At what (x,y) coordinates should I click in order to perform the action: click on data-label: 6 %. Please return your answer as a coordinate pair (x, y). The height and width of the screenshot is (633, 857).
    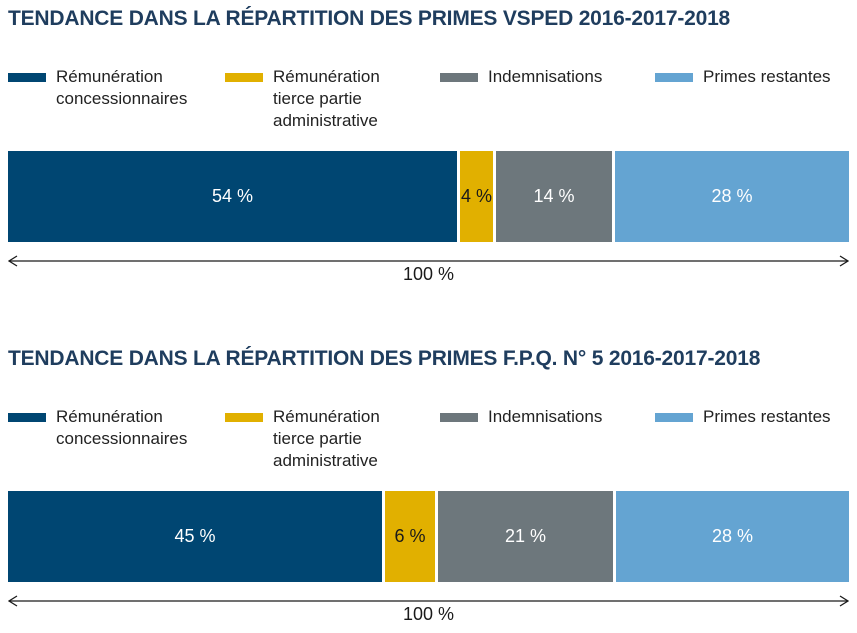
    Looking at the image, I should click on (410, 536).